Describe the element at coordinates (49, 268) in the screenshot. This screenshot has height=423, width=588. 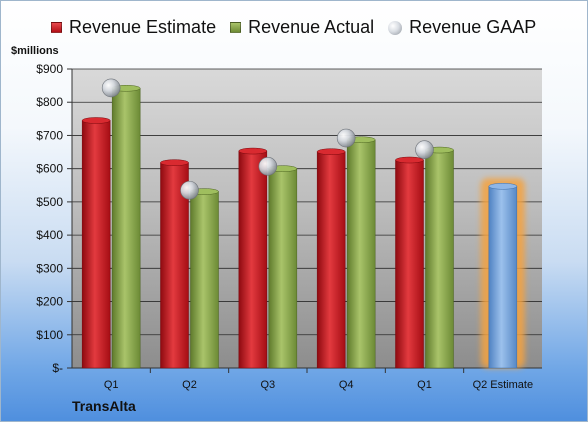
I see `y-tick-label: $300` at that location.